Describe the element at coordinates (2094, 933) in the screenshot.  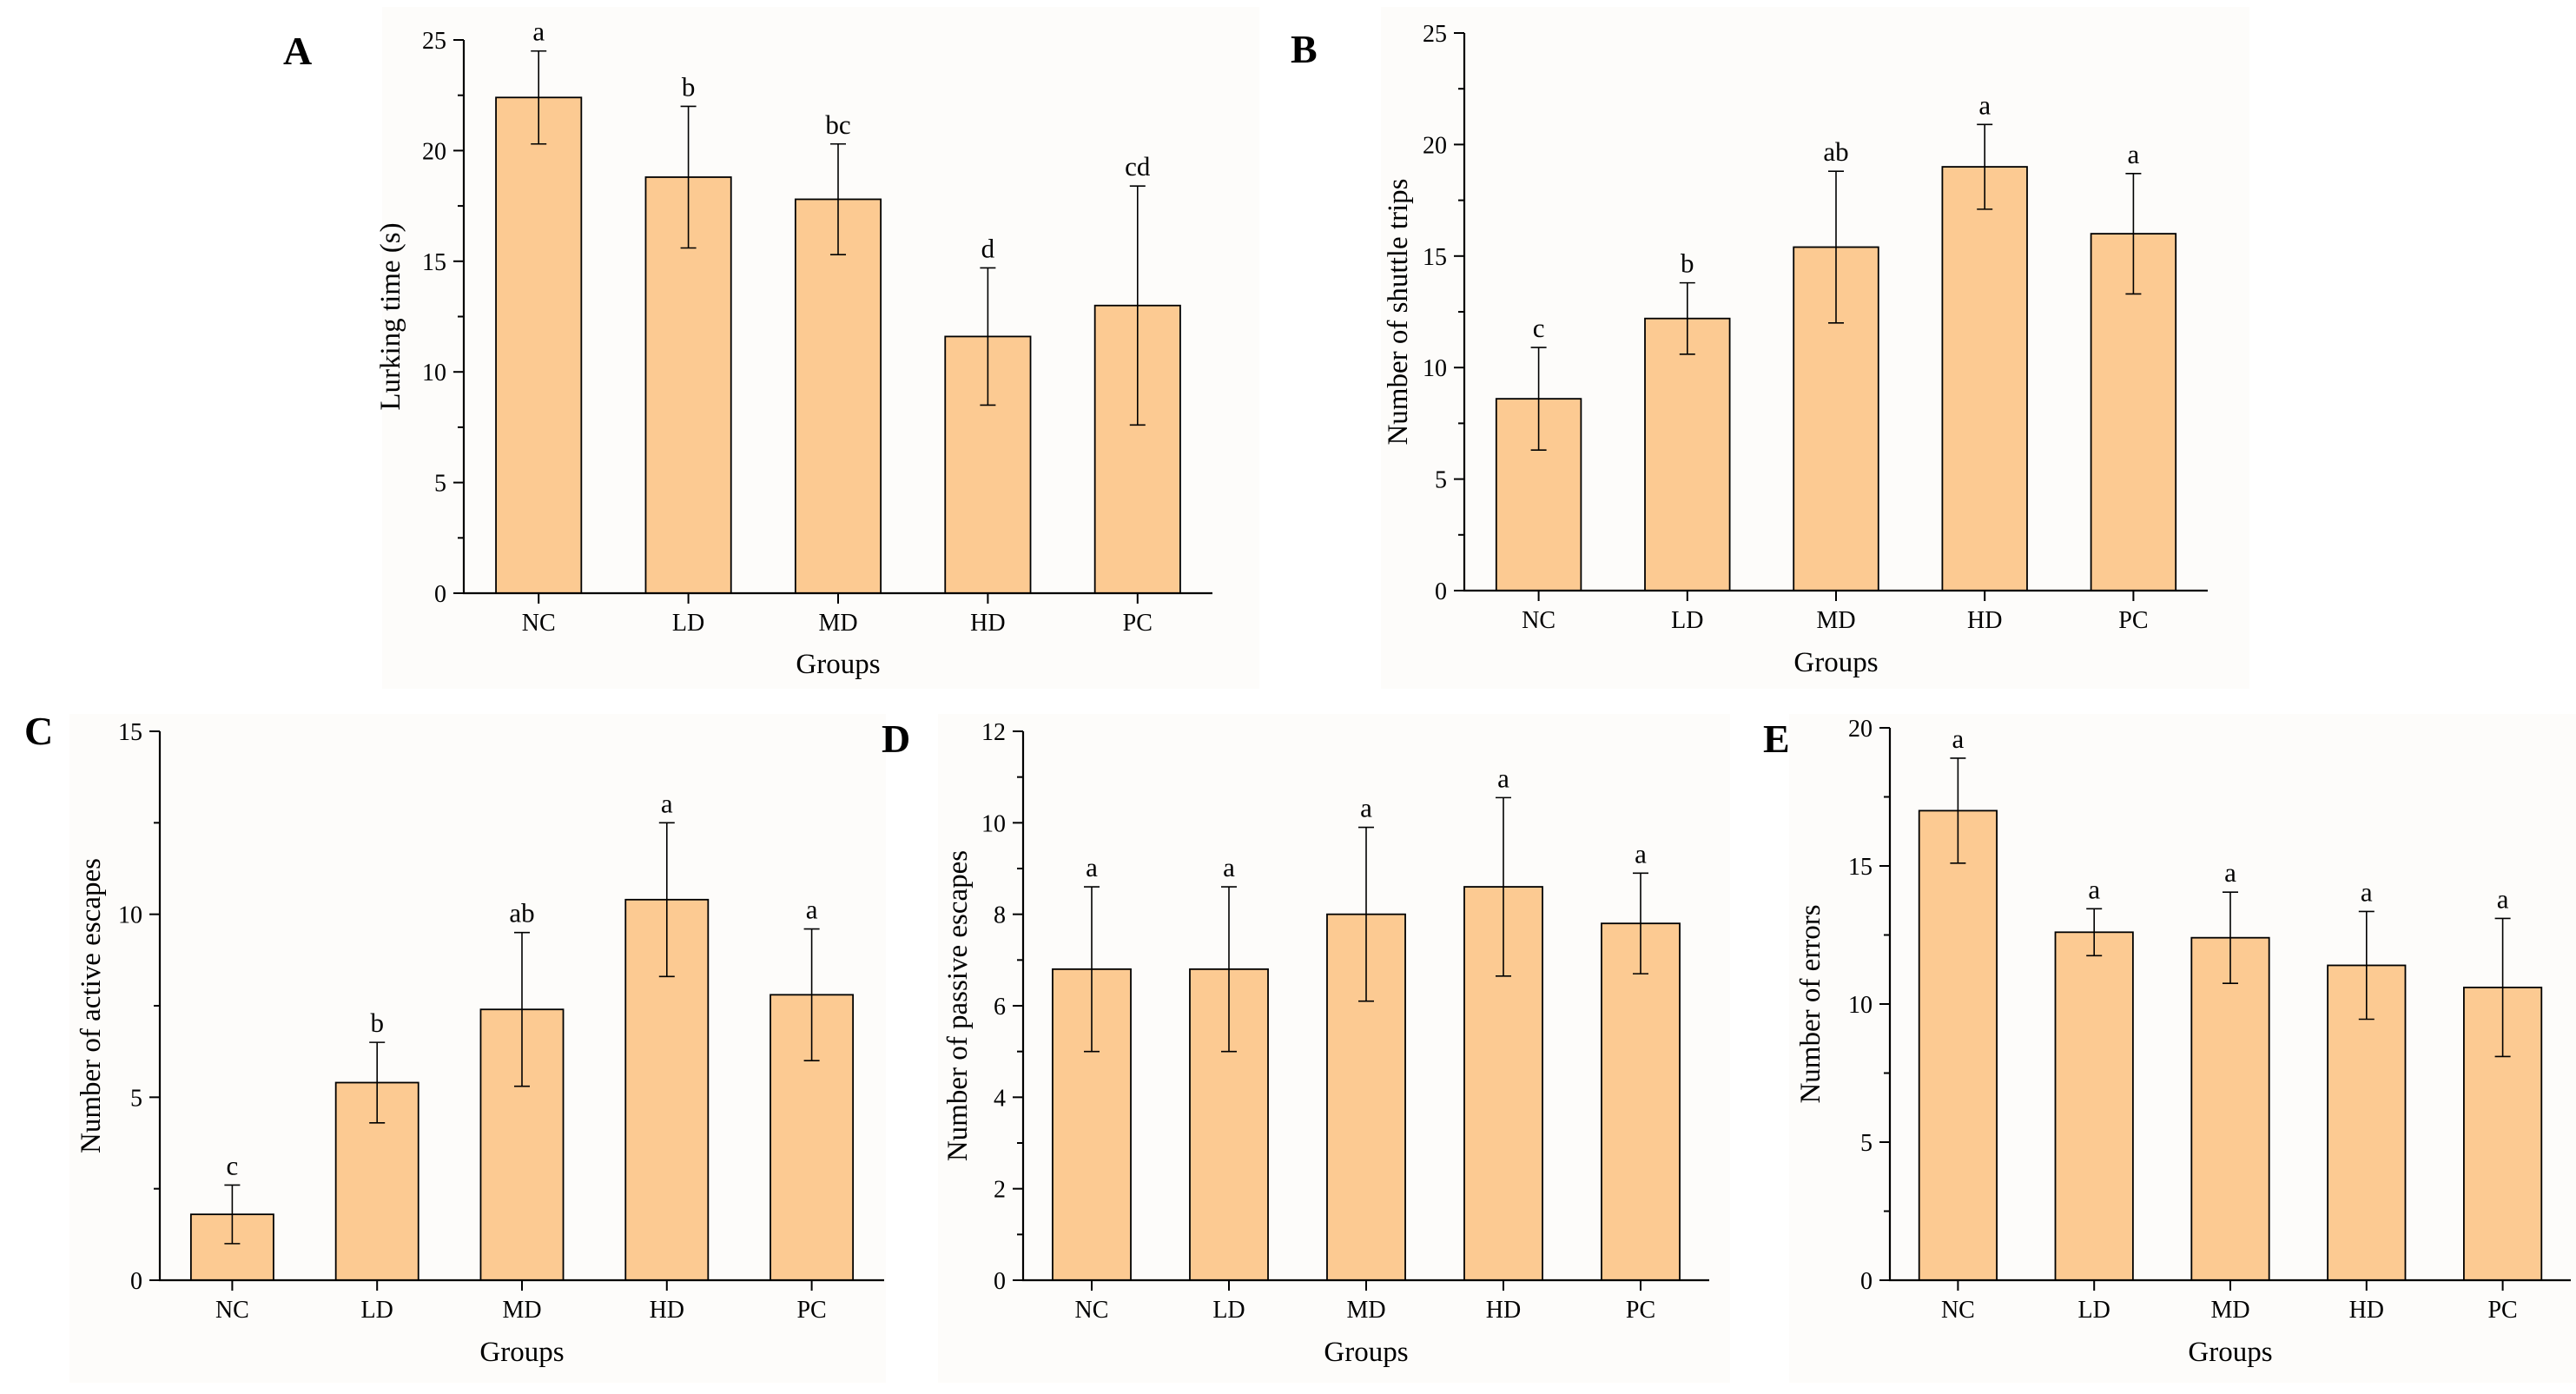
I see `panel-e-error-bar-ld` at that location.